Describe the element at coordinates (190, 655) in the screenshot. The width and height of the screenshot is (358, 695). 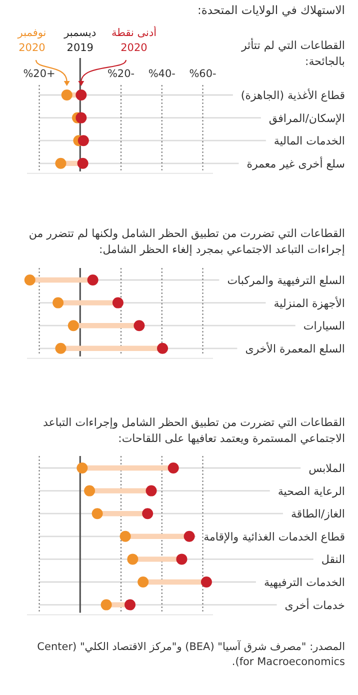
I see `text: المصدر: "مصرف شرق آسيا" (BEA) و"مركز الاقتصاد الكلي" (Center for Macroeconomics).` at that location.